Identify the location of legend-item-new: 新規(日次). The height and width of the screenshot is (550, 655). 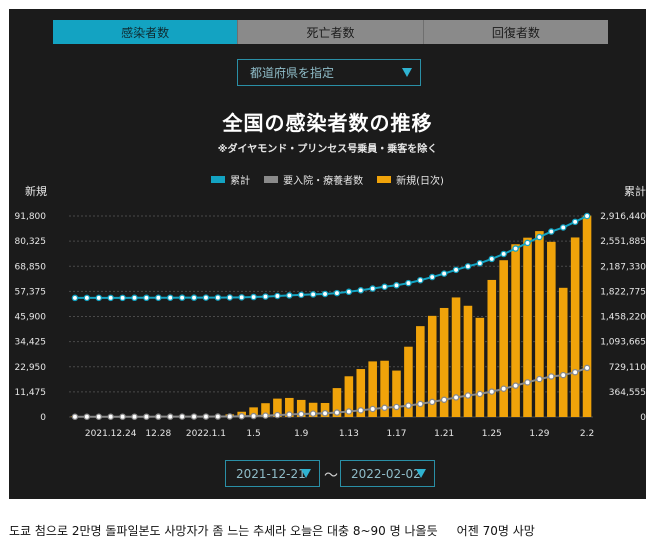
(410, 179).